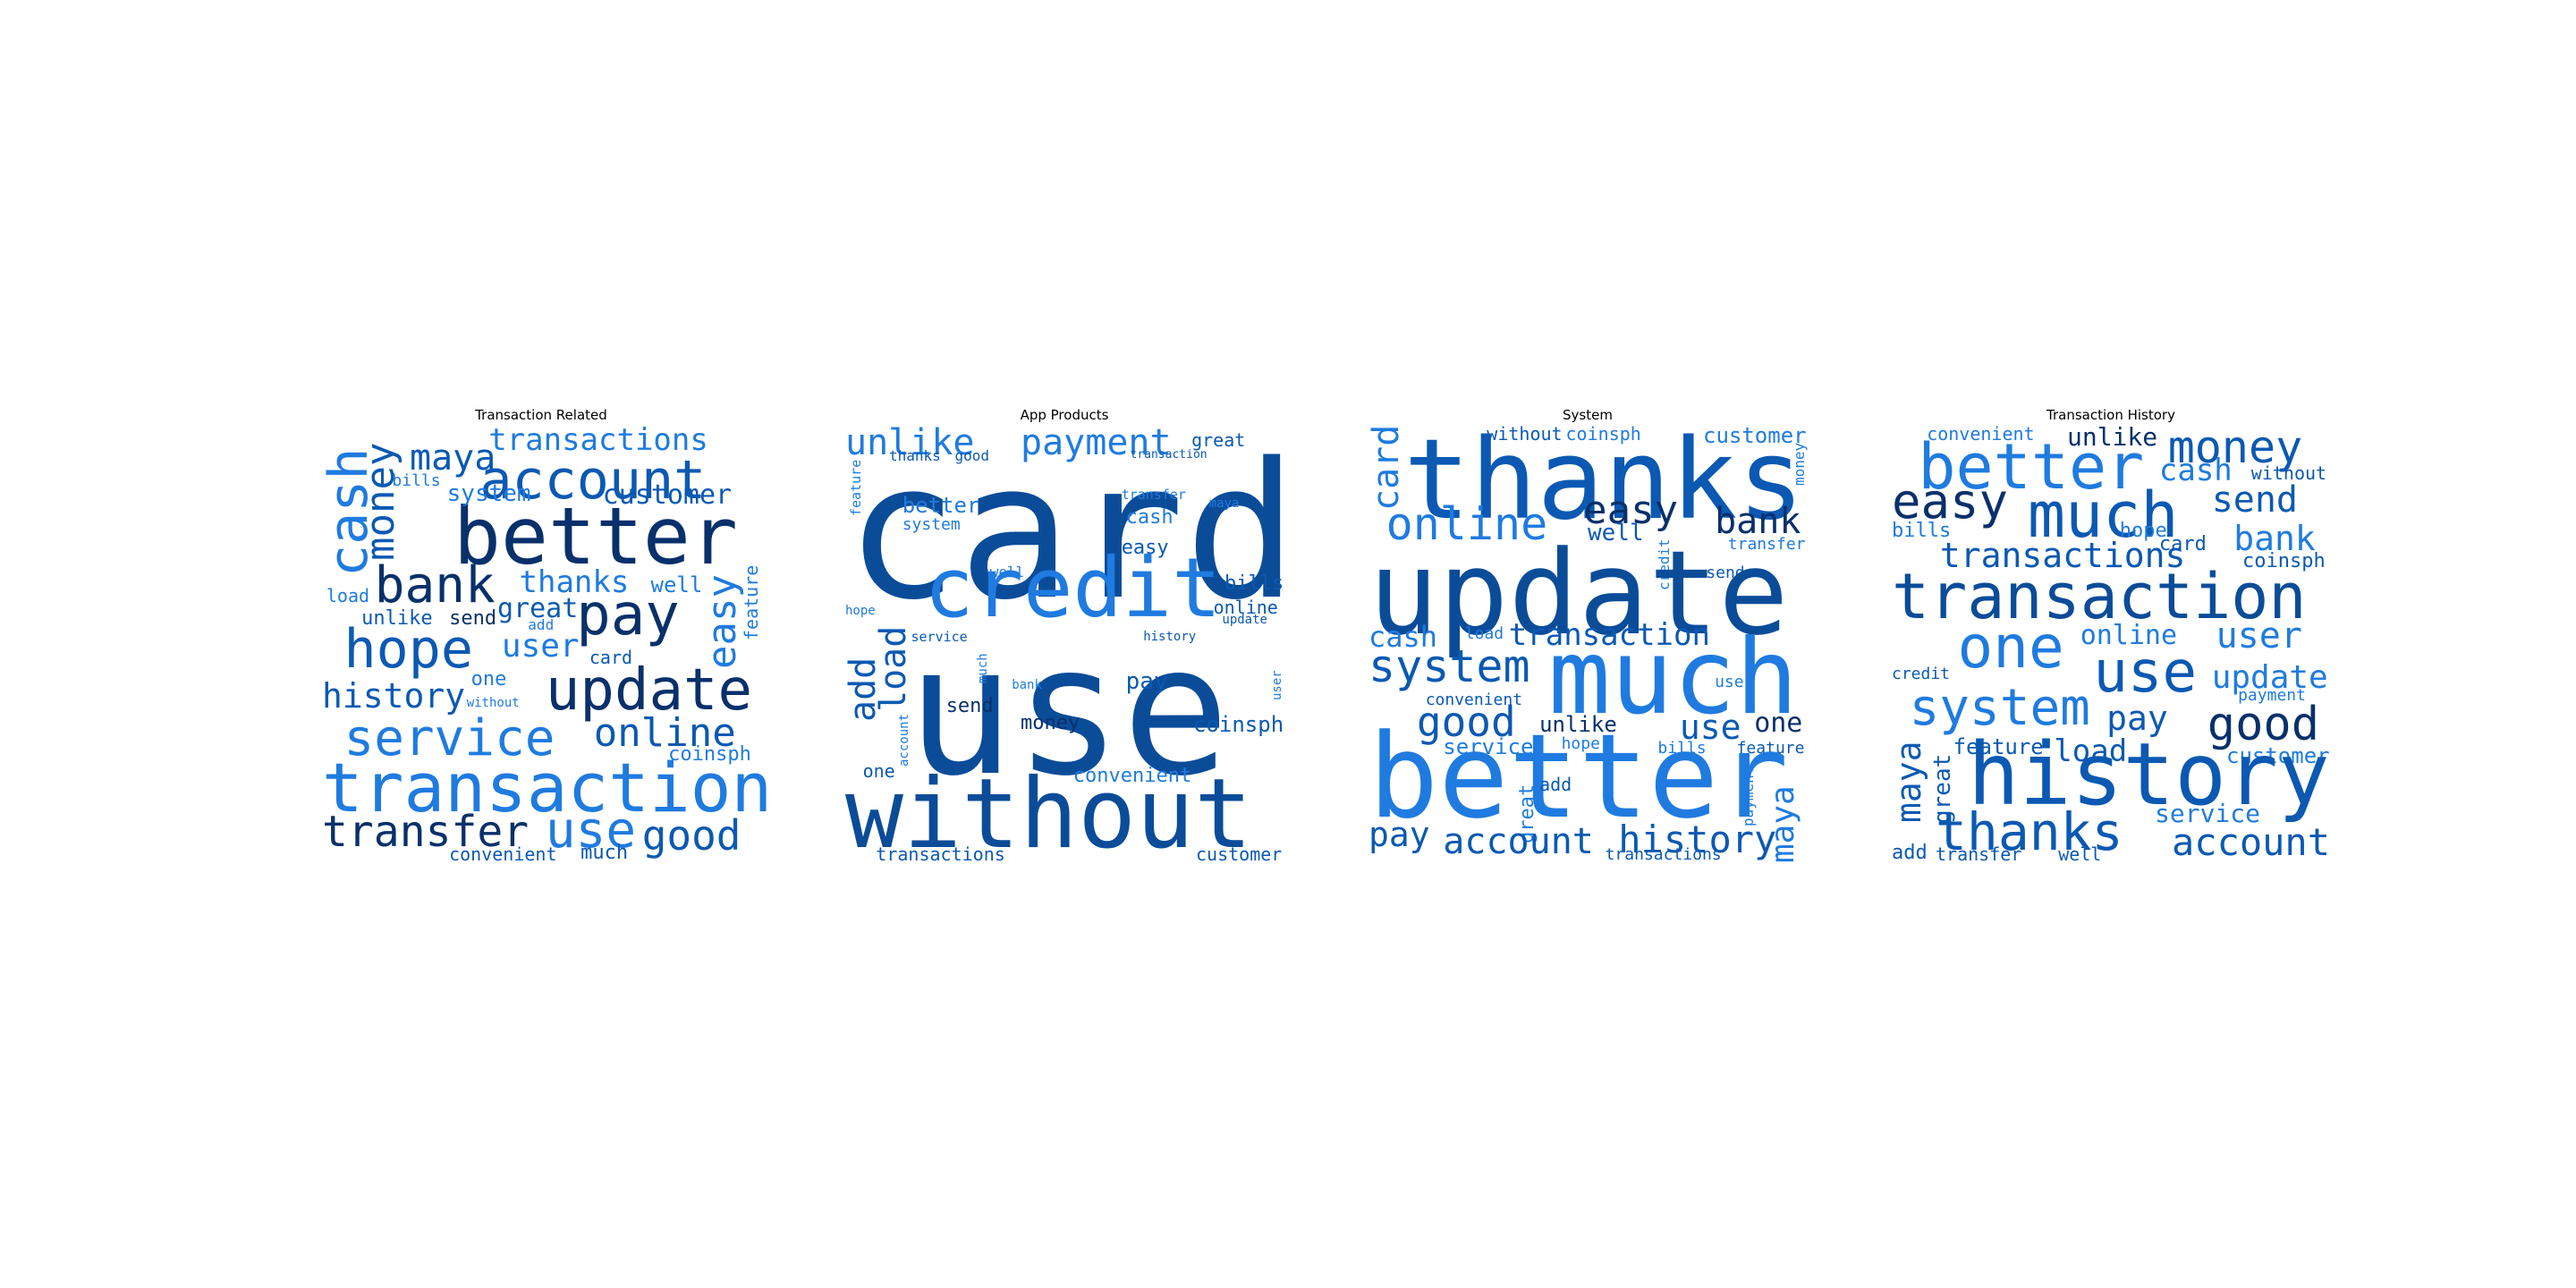  I want to click on panel-title: Transaction History, so click(2110, 415).